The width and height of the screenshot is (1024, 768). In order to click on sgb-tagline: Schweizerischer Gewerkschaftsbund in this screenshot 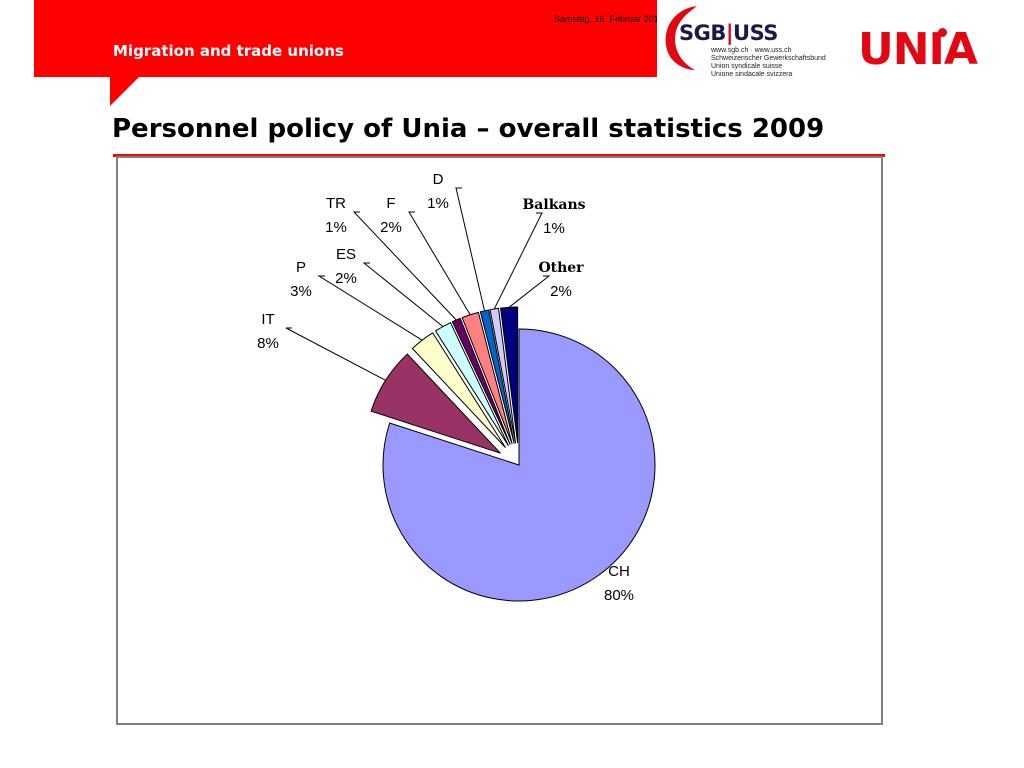, I will do `click(768, 58)`.